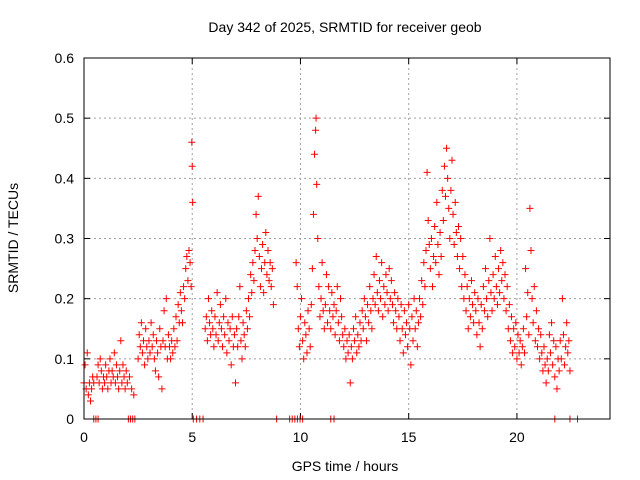  I want to click on x-axis-label: GPS time / hours, so click(345, 466).